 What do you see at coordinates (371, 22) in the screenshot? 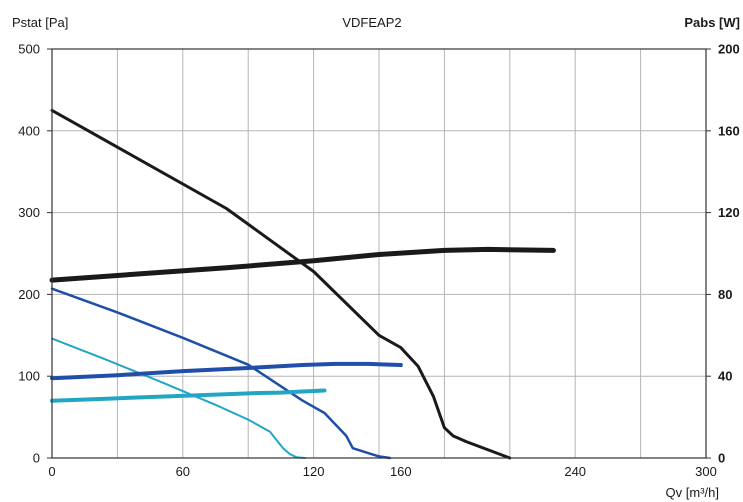
I see `chart-title: VDFEAP2` at bounding box center [371, 22].